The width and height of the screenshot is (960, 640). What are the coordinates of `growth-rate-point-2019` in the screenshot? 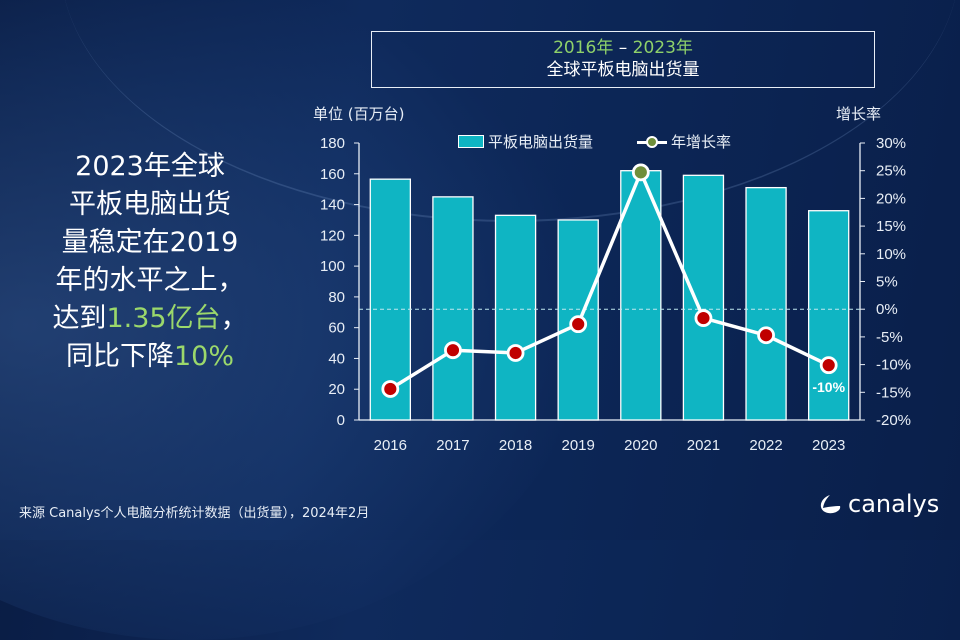 It's located at (578, 324).